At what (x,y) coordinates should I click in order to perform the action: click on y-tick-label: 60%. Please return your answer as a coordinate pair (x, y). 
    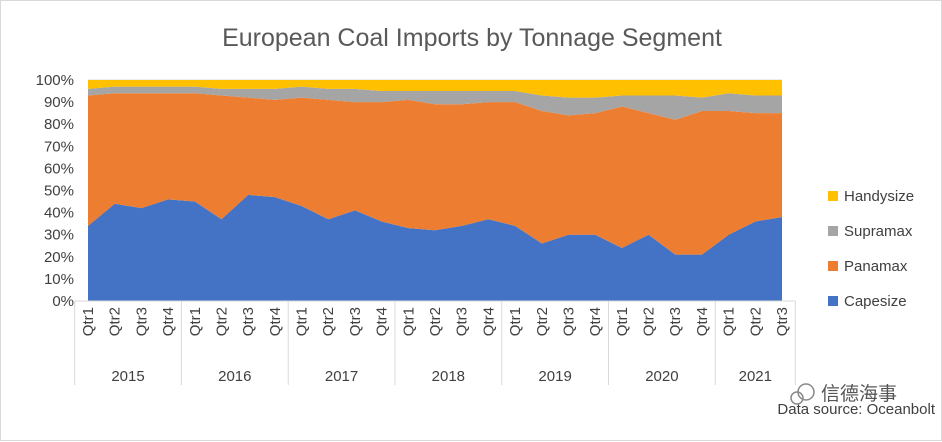
    Looking at the image, I should click on (59, 168).